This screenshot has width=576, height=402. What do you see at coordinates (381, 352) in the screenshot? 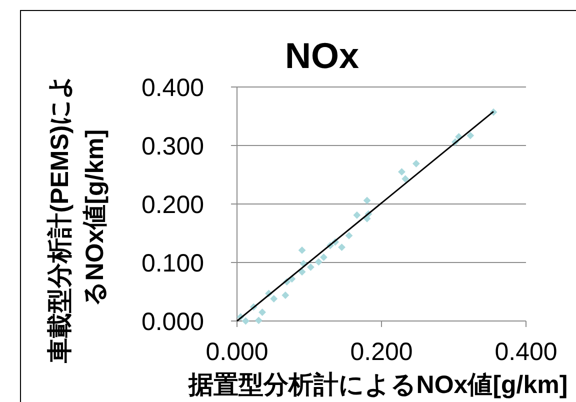
I see `x-tick-label: 0.200` at bounding box center [381, 352].